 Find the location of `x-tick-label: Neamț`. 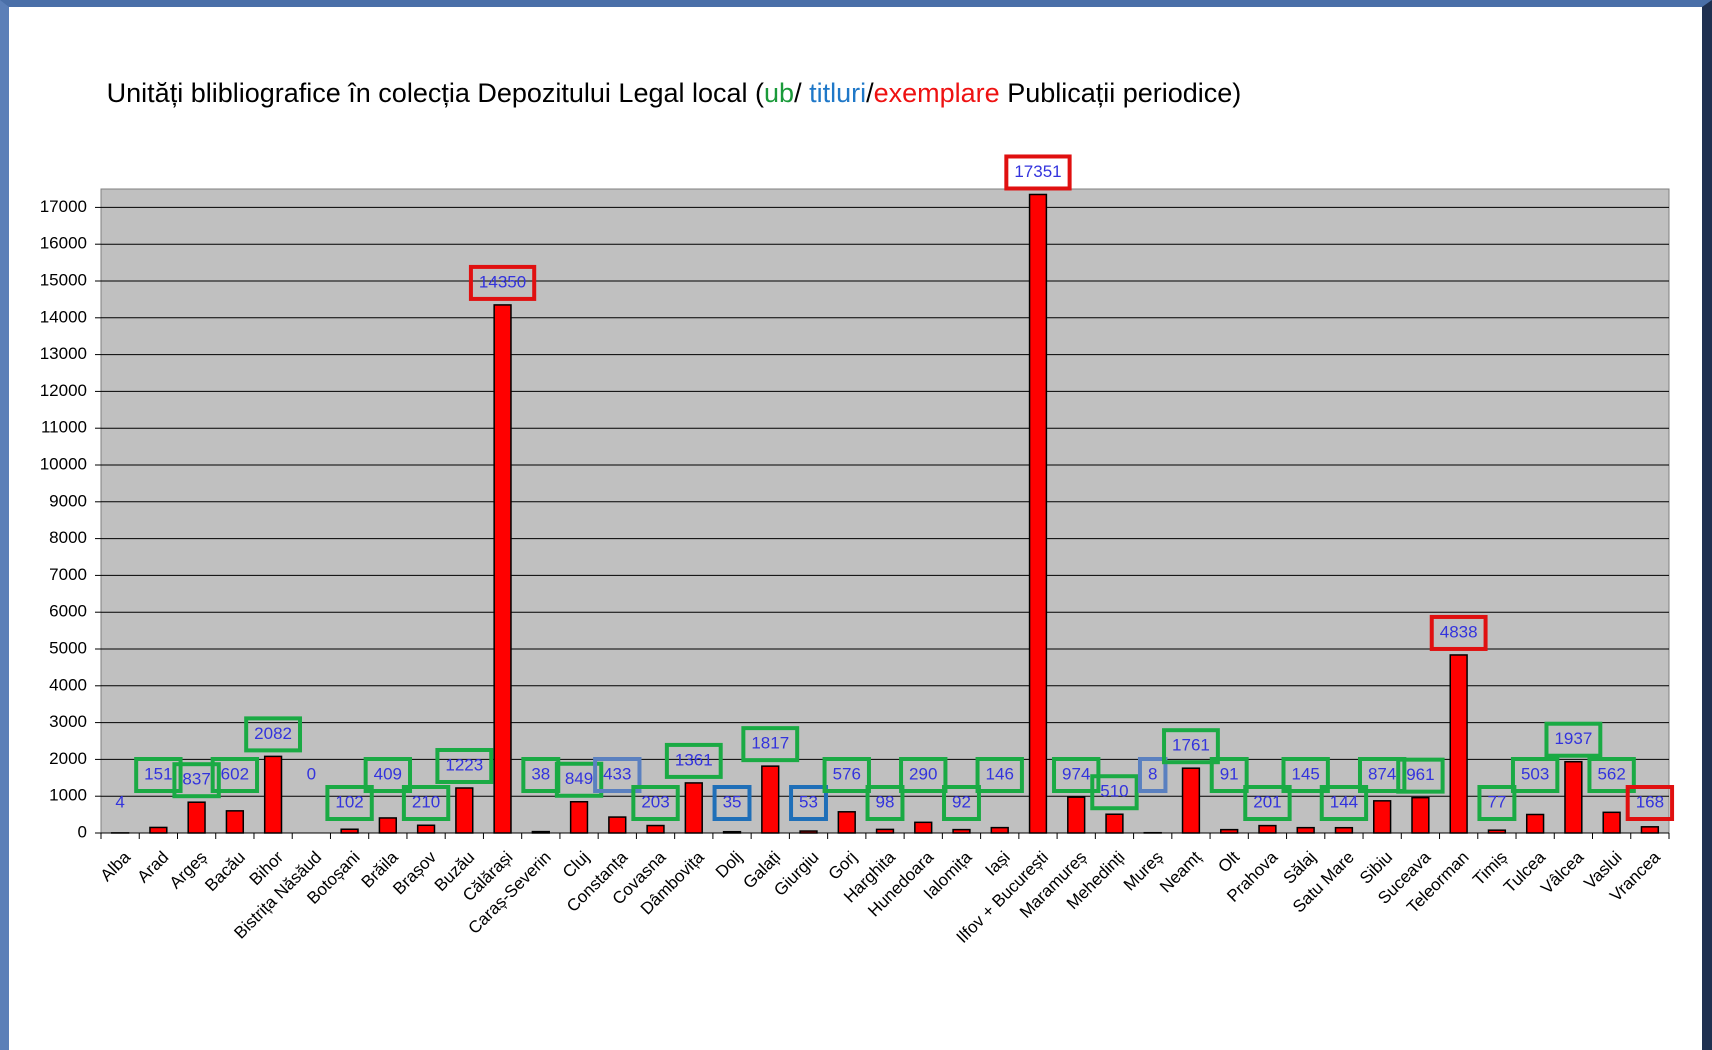

x-tick-label: Neamț is located at coordinates (1180, 871).